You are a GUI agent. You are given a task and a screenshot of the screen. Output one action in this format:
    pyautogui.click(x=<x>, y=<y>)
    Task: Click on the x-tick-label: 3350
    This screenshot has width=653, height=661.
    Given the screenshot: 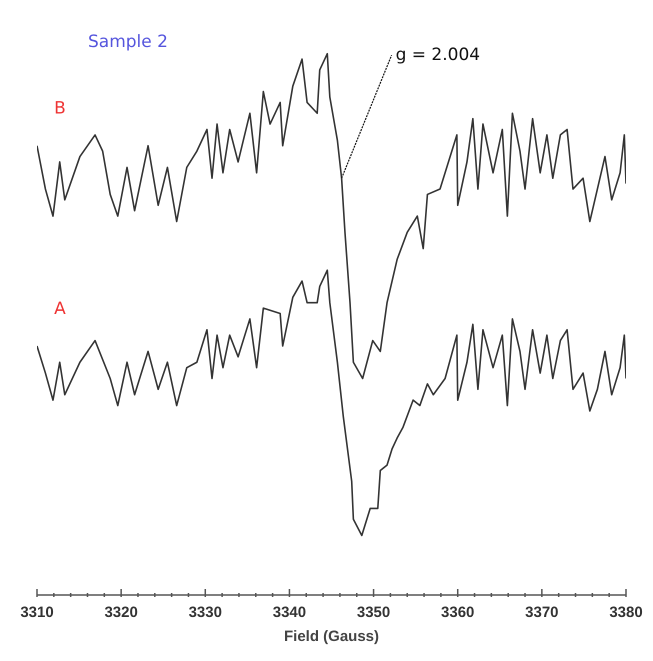 What is the action you would take?
    pyautogui.click(x=373, y=612)
    